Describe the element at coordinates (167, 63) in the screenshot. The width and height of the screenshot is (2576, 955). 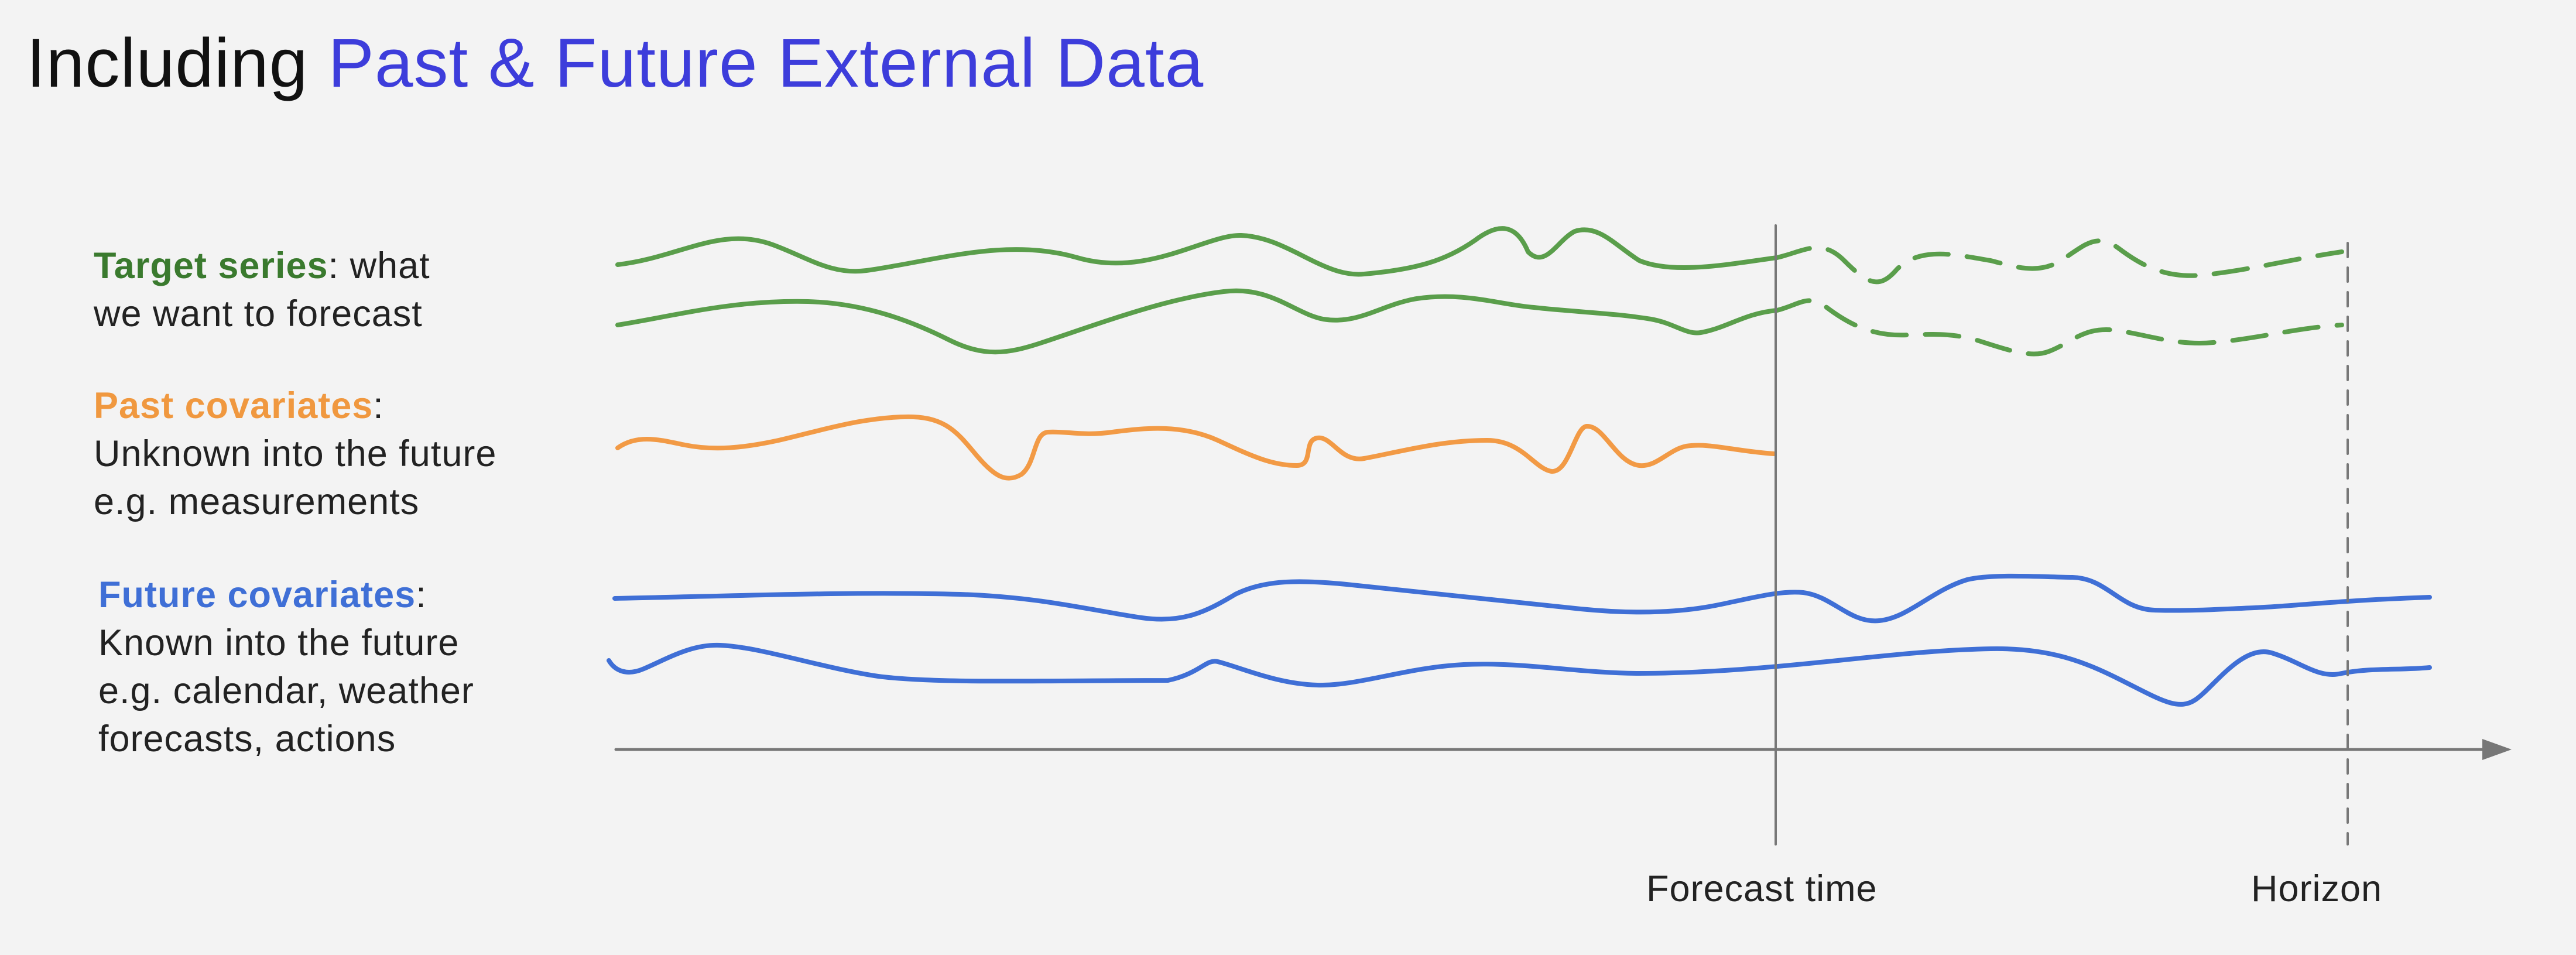
I see `title-prefix: Including` at that location.